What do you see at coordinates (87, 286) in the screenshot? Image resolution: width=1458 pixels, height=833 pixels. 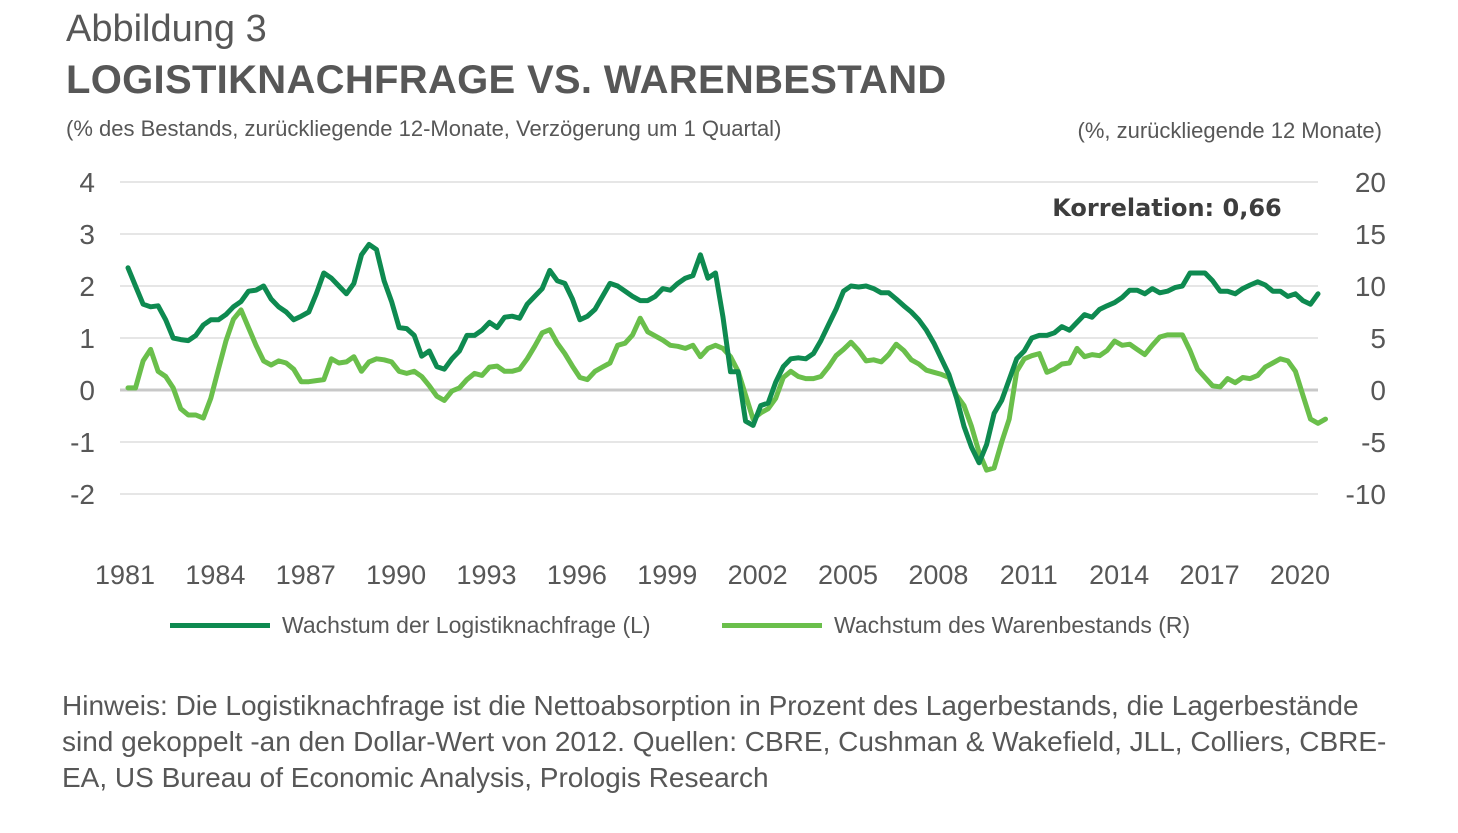 I see `y-left-tick-label: 2` at bounding box center [87, 286].